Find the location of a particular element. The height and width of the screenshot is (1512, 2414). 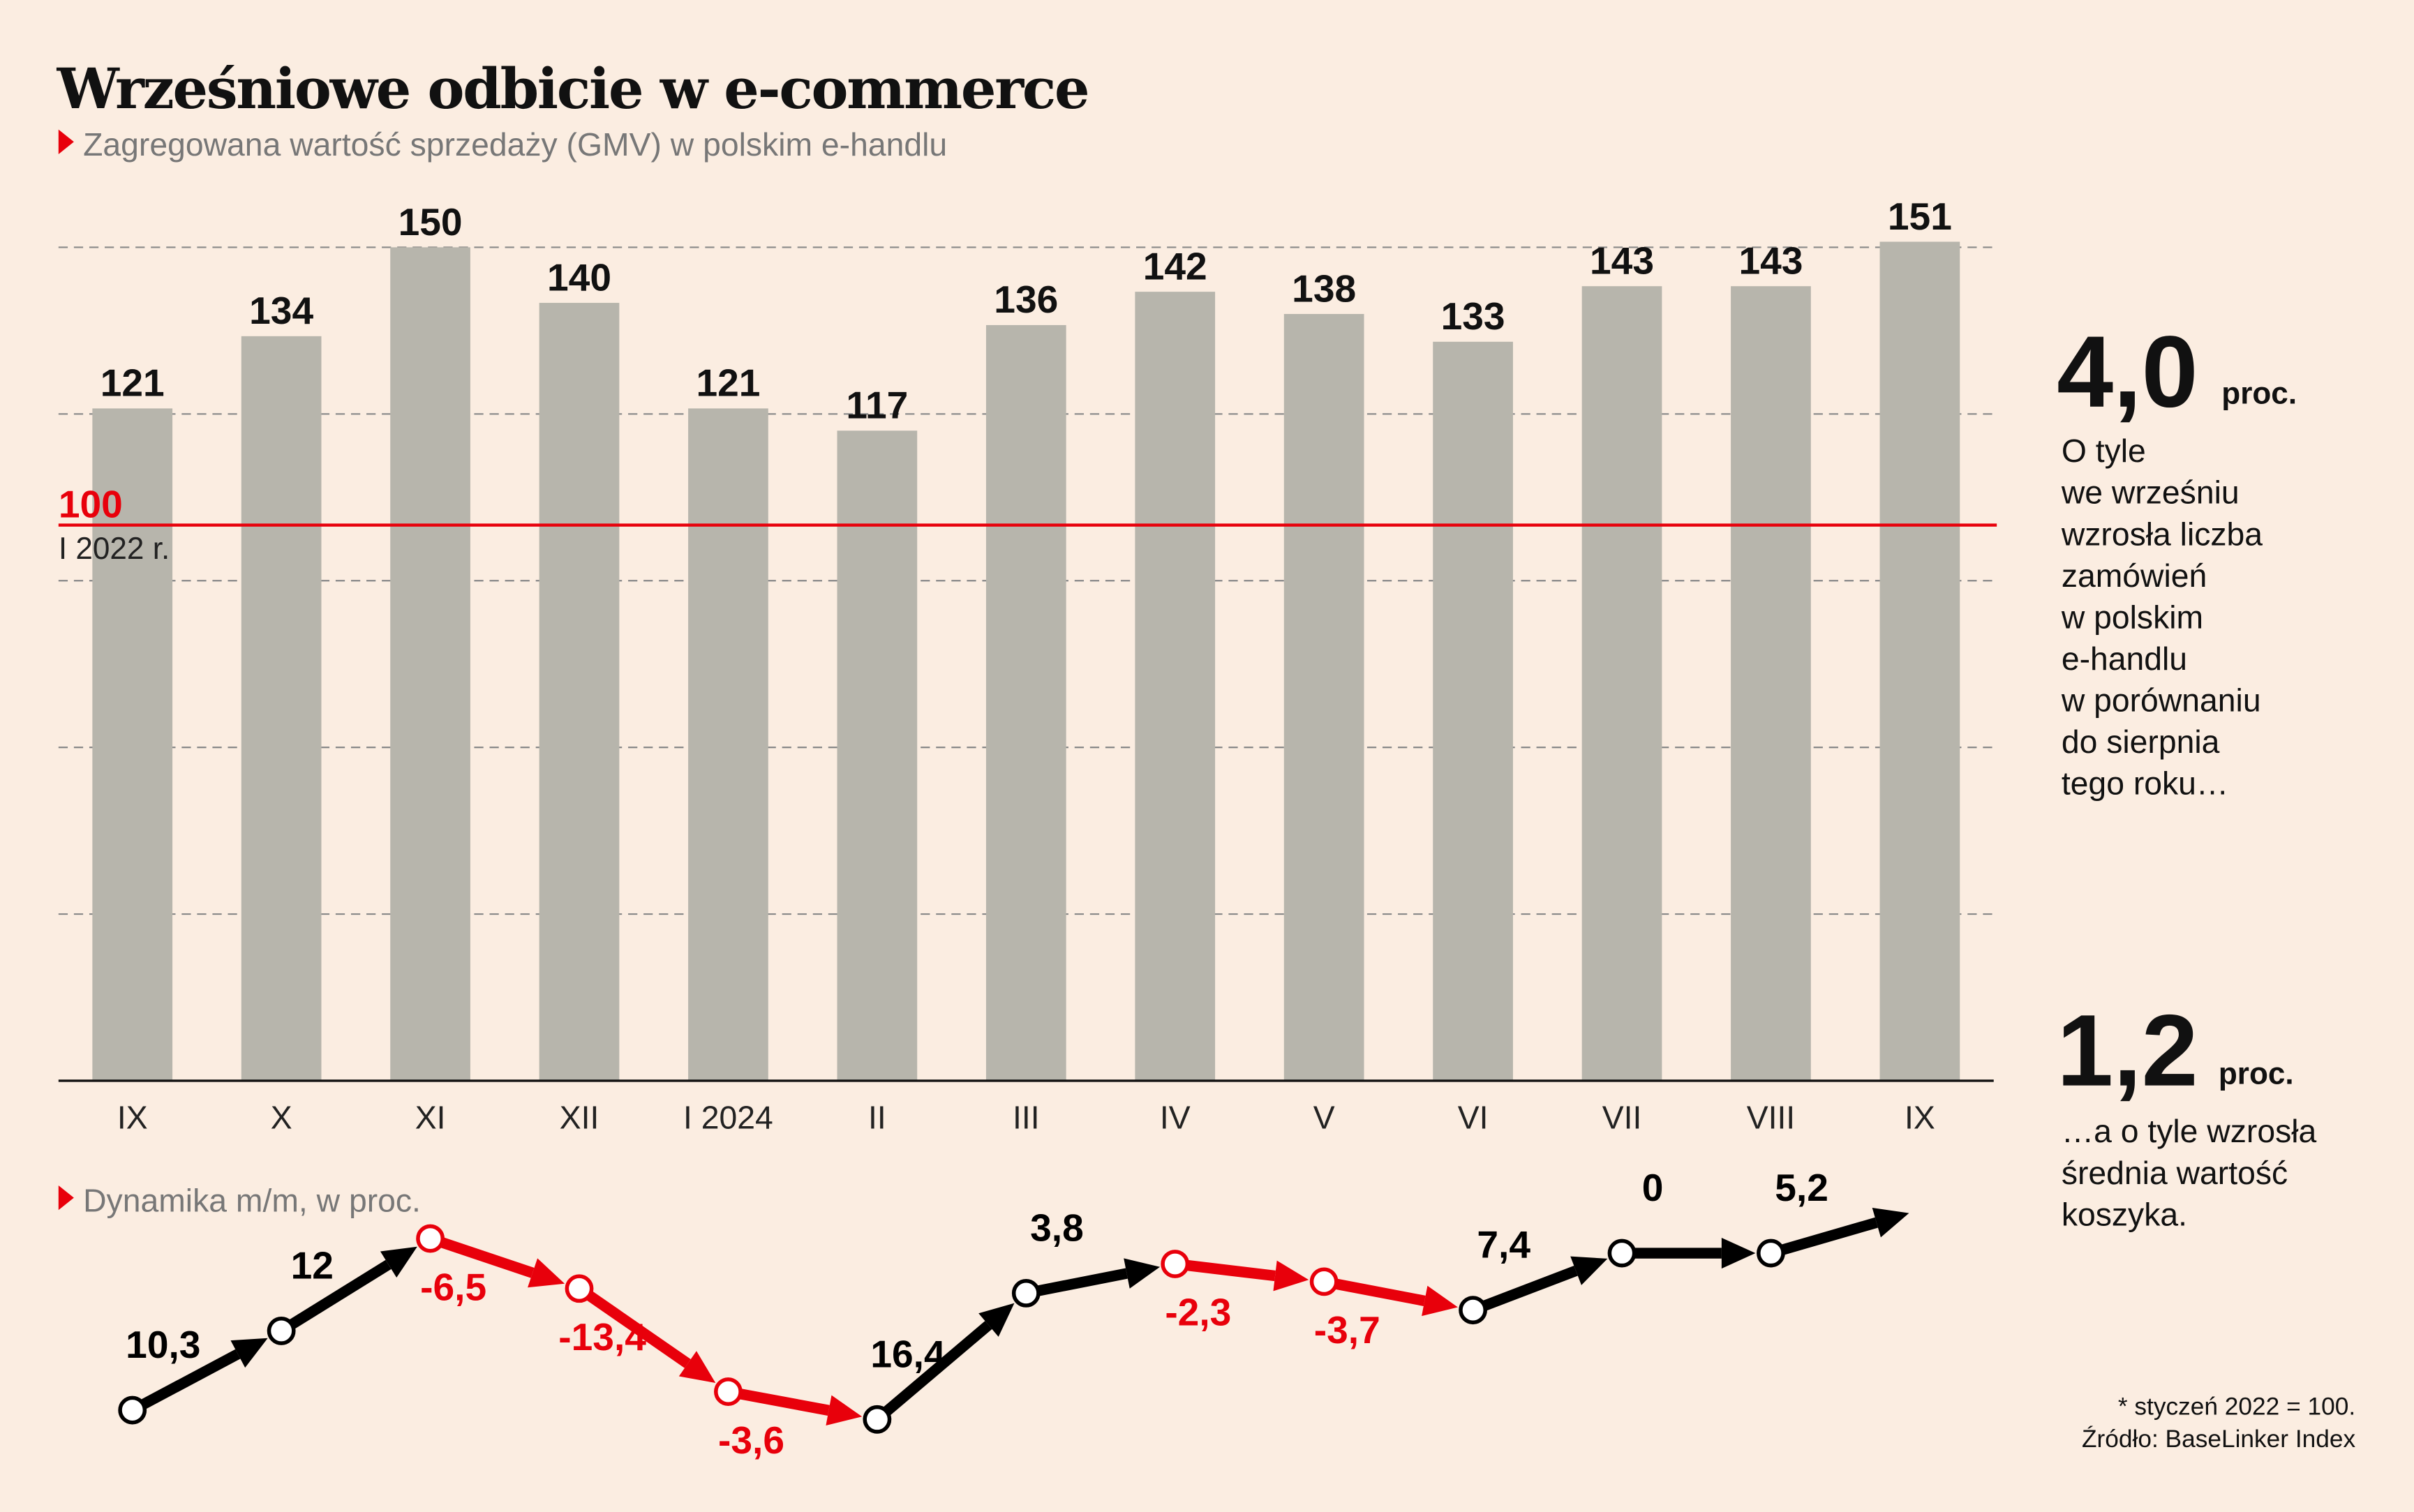

chart-title: Wrześniowe odbicie w e-commerce is located at coordinates (573, 88).